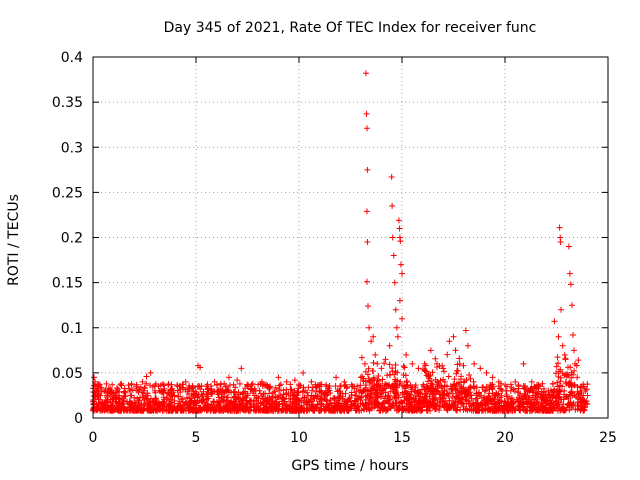 Image resolution: width=640 pixels, height=480 pixels. What do you see at coordinates (299, 438) in the screenshot?
I see `x-tick-label: 10` at bounding box center [299, 438].